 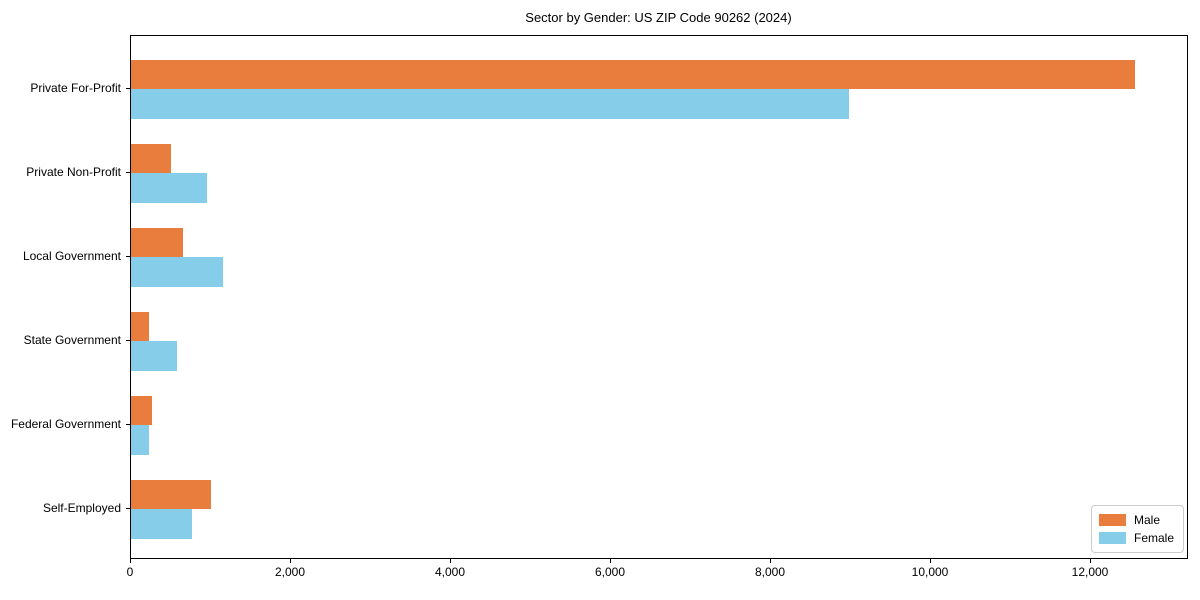 What do you see at coordinates (130, 572) in the screenshot?
I see `x-tick-label: 0` at bounding box center [130, 572].